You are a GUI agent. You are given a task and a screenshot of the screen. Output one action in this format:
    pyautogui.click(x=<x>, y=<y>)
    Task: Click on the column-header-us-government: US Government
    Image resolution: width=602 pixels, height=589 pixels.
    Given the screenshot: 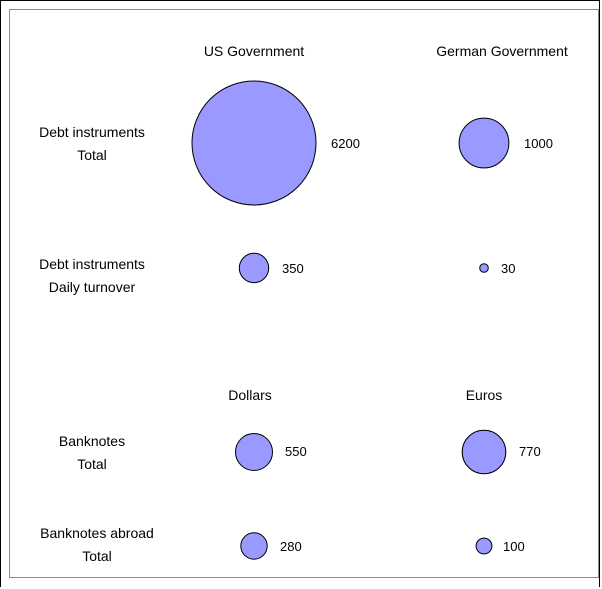 What is the action you would take?
    pyautogui.click(x=254, y=51)
    